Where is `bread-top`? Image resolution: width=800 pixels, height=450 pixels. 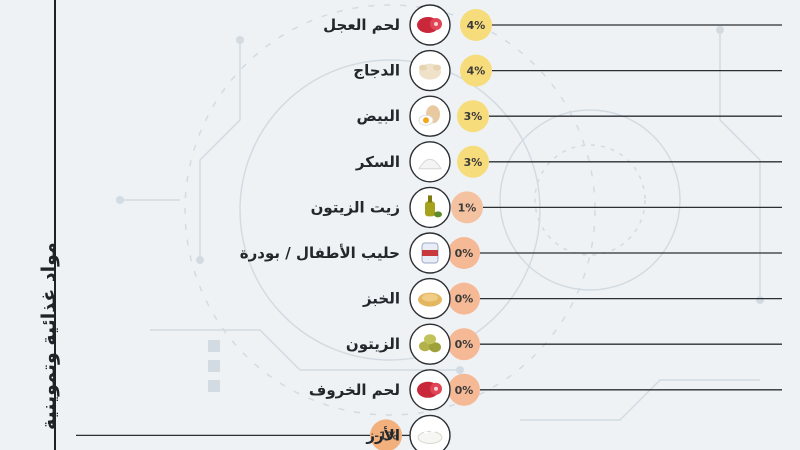
bread-top is located at coordinates (430, 297).